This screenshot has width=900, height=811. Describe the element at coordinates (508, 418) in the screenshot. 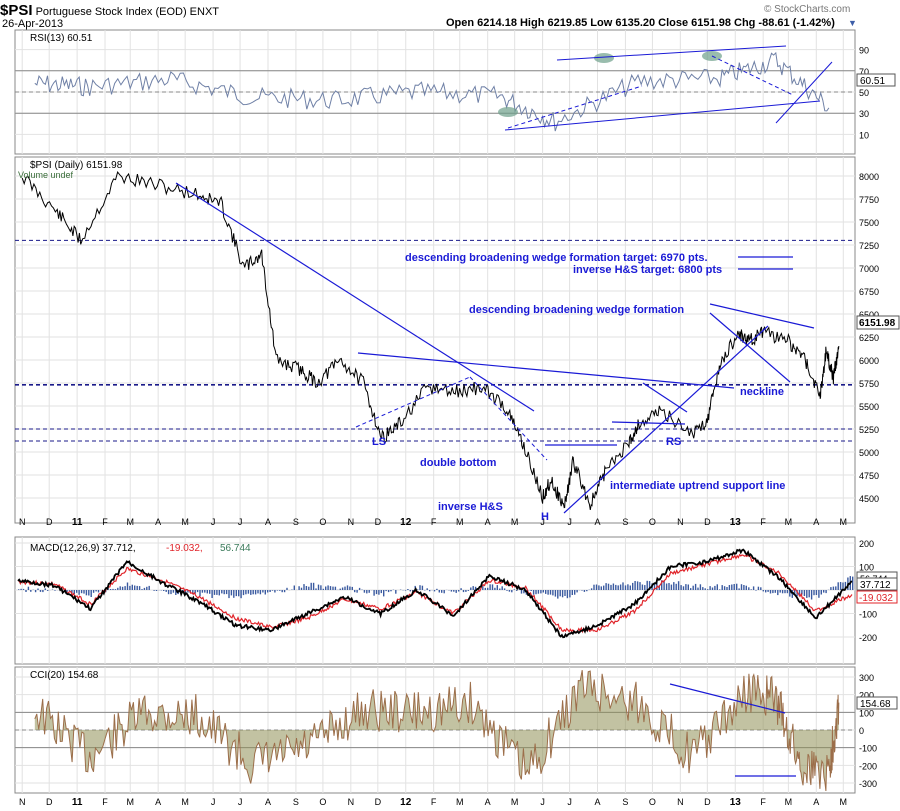

I see `double-bottom-trendline` at that location.